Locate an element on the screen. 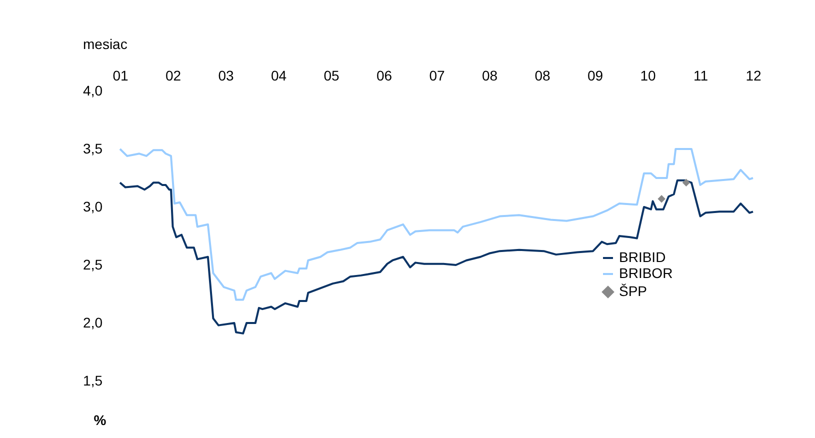 This screenshot has height=438, width=815. y-tick-label: 1,5 is located at coordinates (93, 380).